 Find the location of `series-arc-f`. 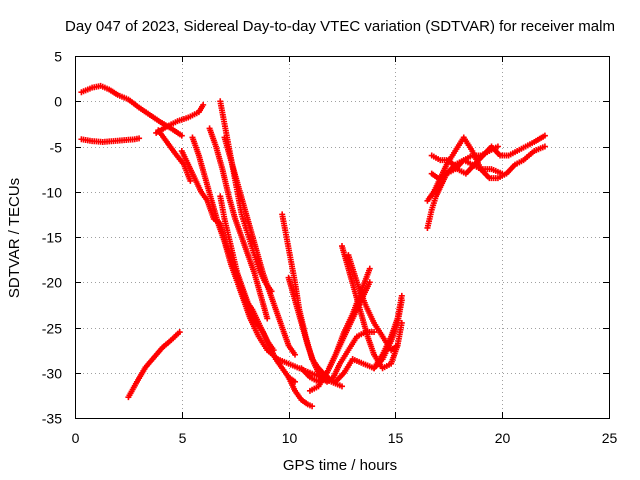

series-arc-f is located at coordinates (246, 196).